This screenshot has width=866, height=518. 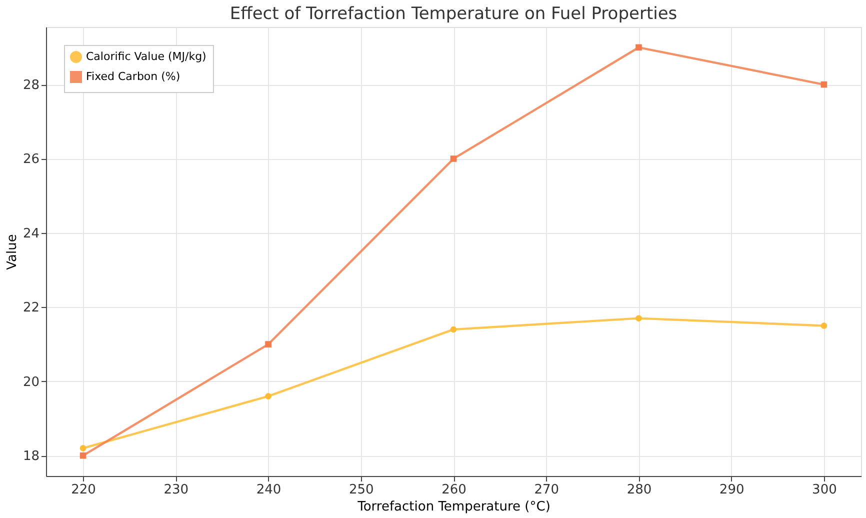 What do you see at coordinates (31, 86) in the screenshot?
I see `y-tick-label: 28` at bounding box center [31, 86].